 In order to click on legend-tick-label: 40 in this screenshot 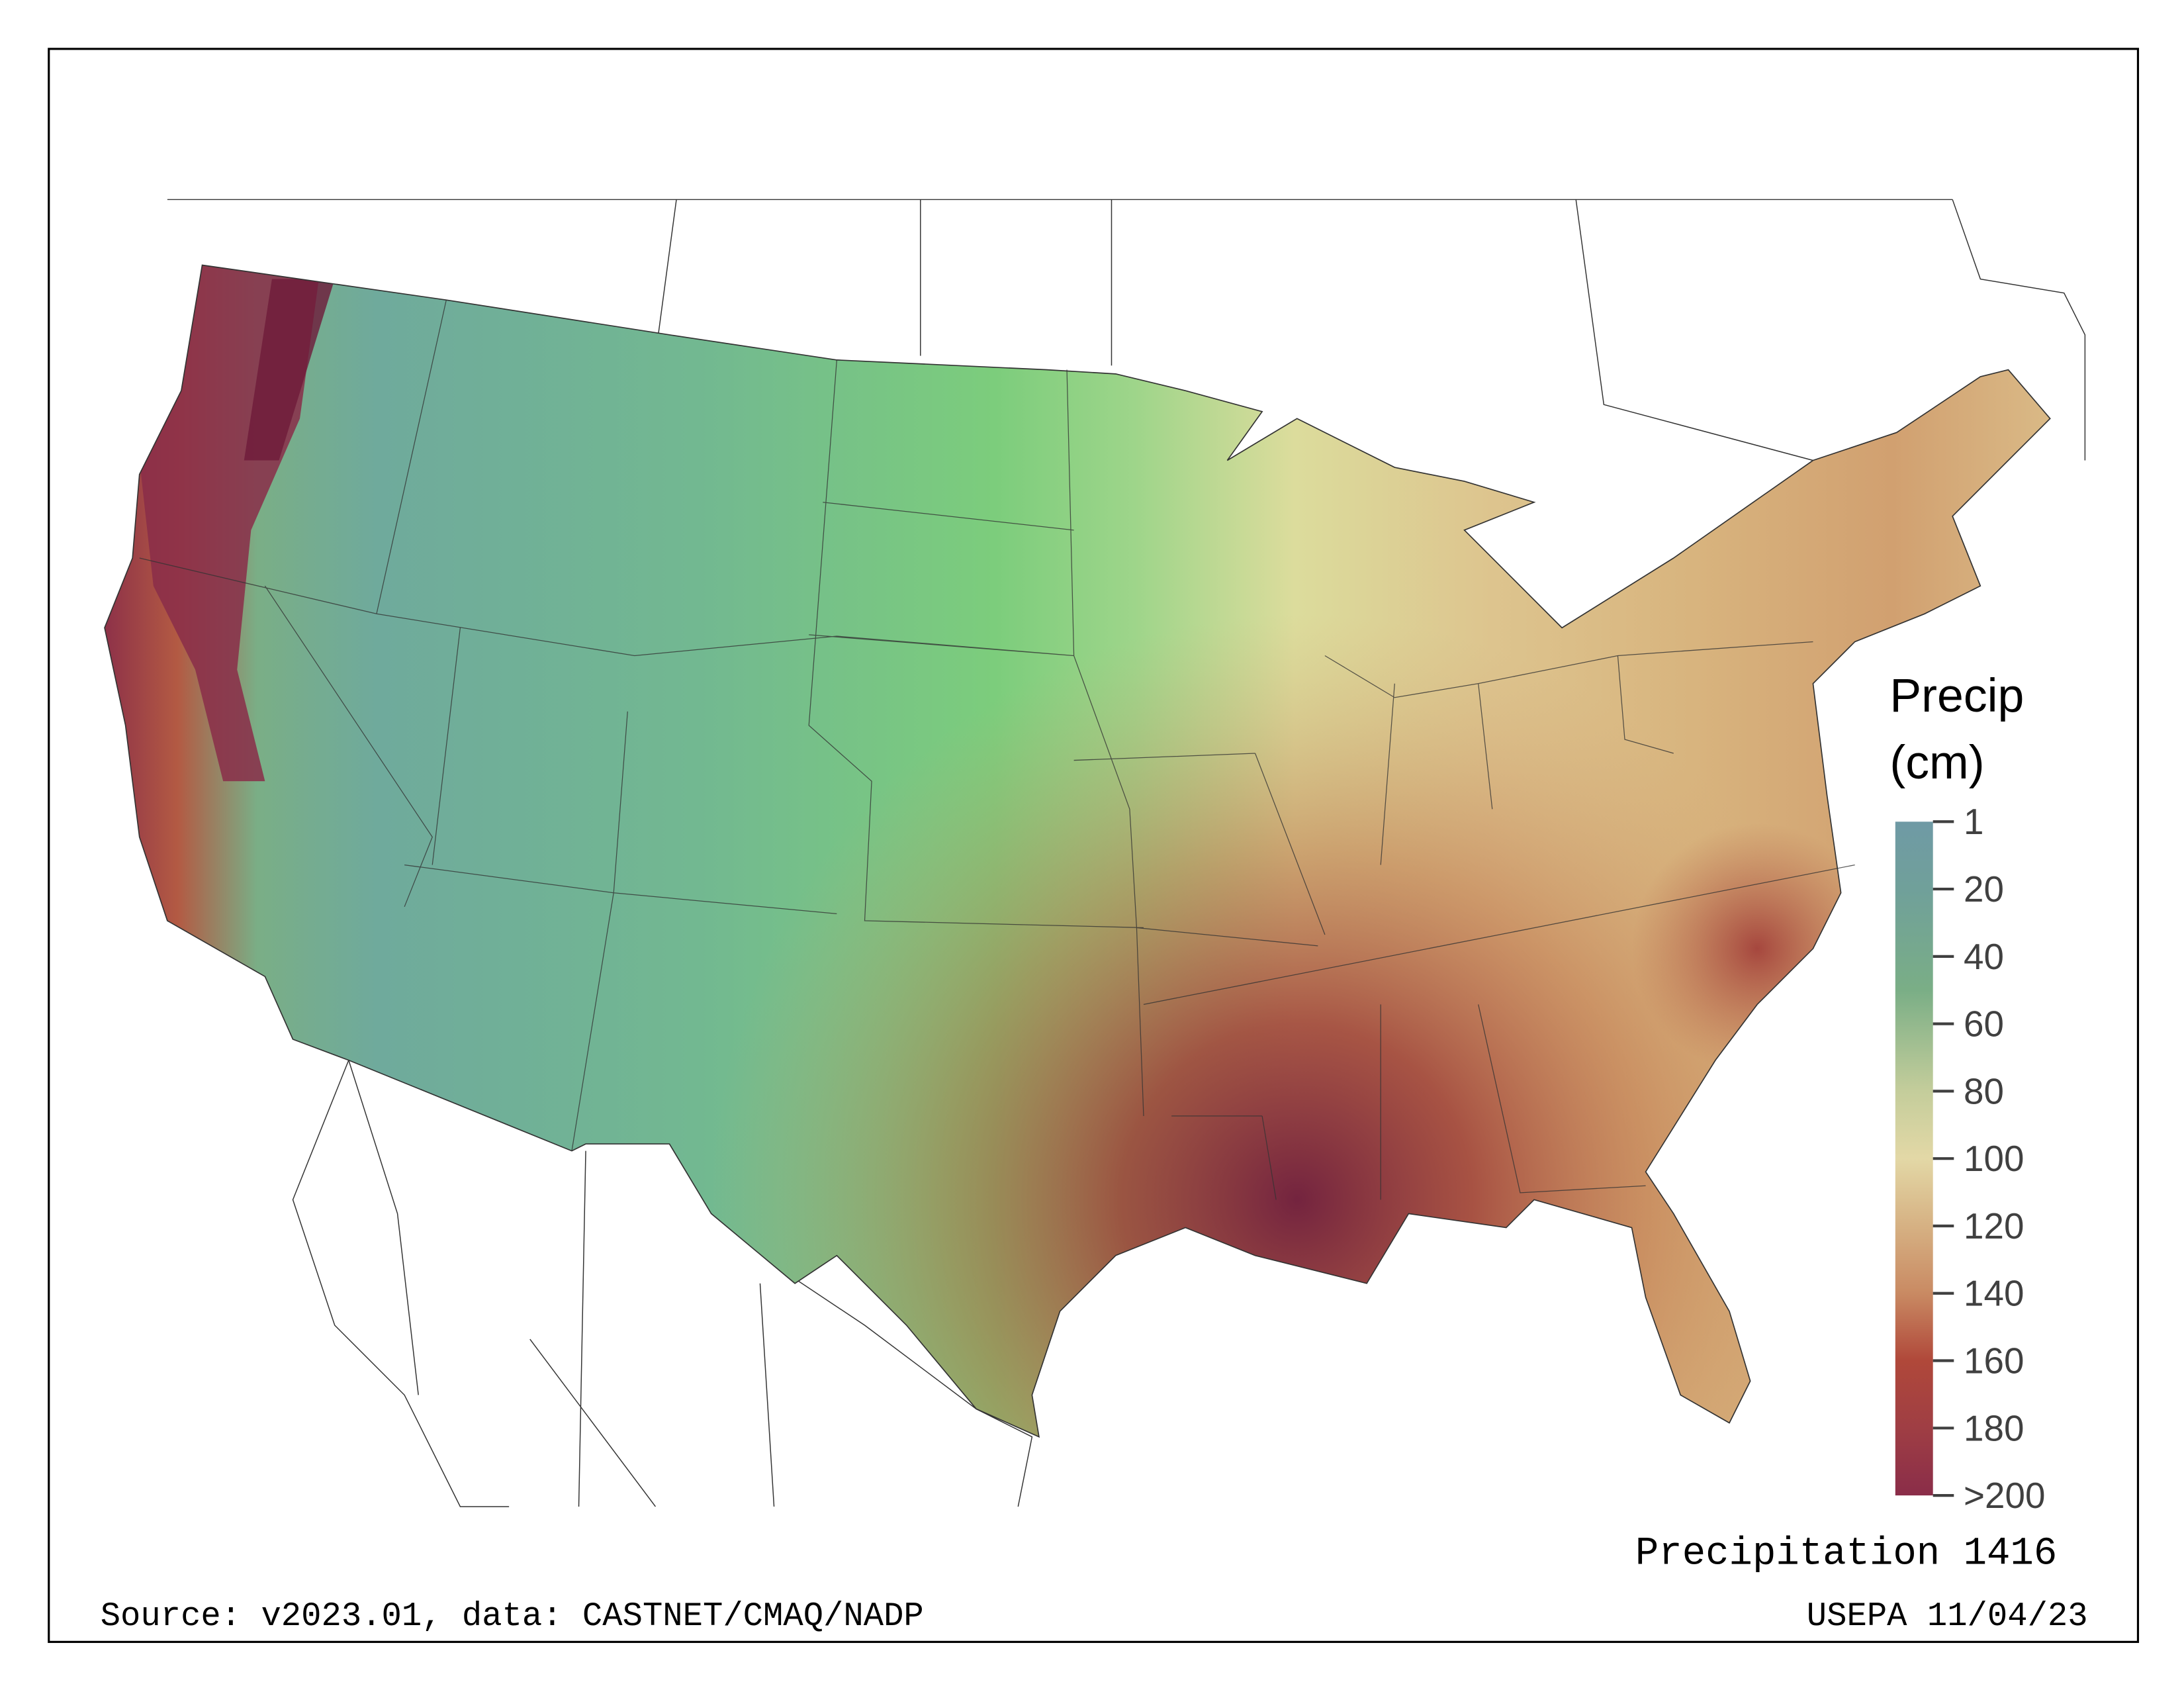, I will do `click(1984, 956)`.